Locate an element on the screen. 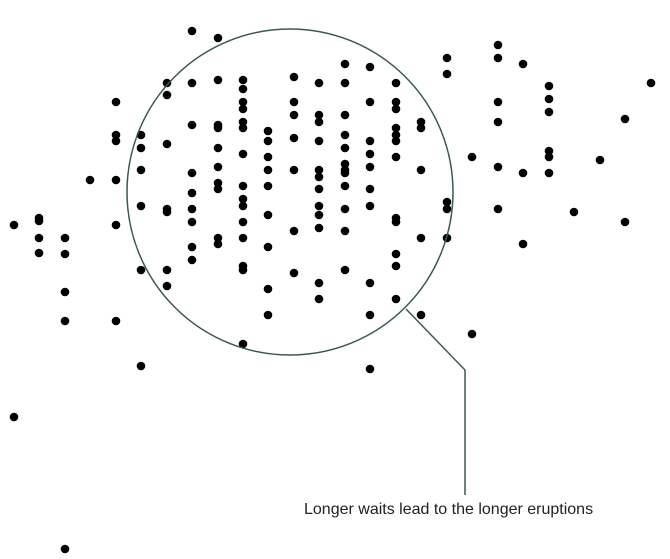  annotation-leader-line is located at coordinates (435, 401).